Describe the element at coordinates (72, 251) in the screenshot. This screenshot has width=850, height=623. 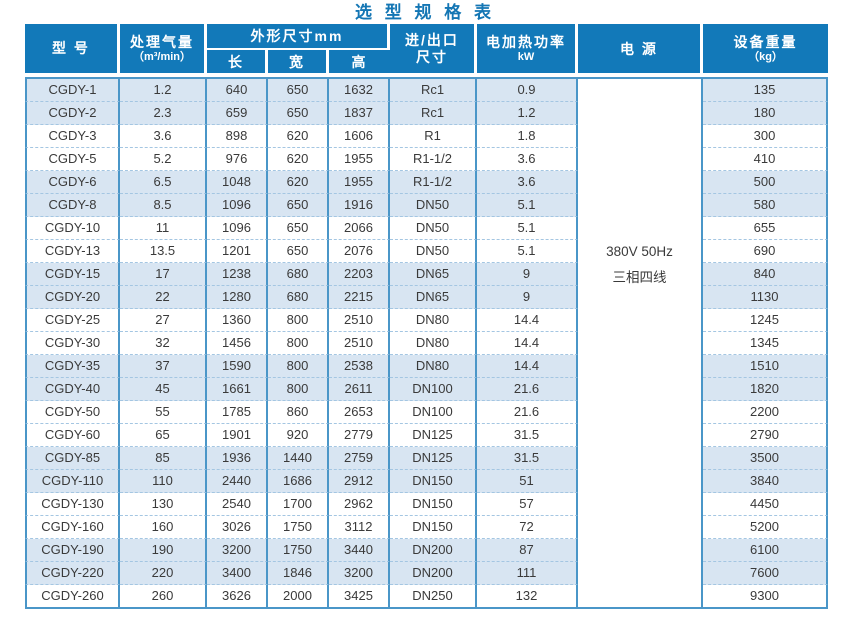
I see `cell-model: CGDY-13` at that location.